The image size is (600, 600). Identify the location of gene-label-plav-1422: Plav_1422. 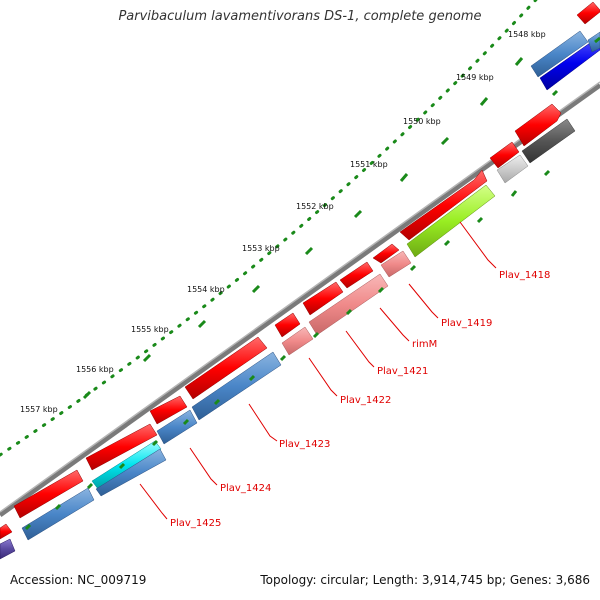
(365, 400).